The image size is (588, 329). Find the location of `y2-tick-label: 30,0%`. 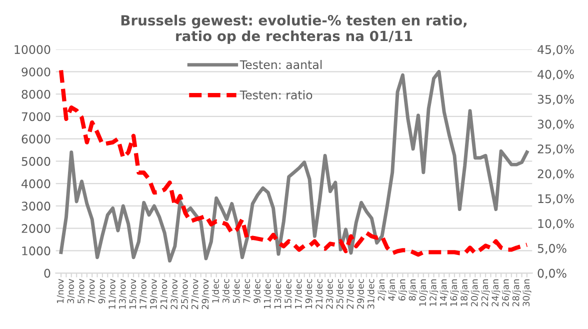

y2-tick-label: 30,0% is located at coordinates (556, 125).